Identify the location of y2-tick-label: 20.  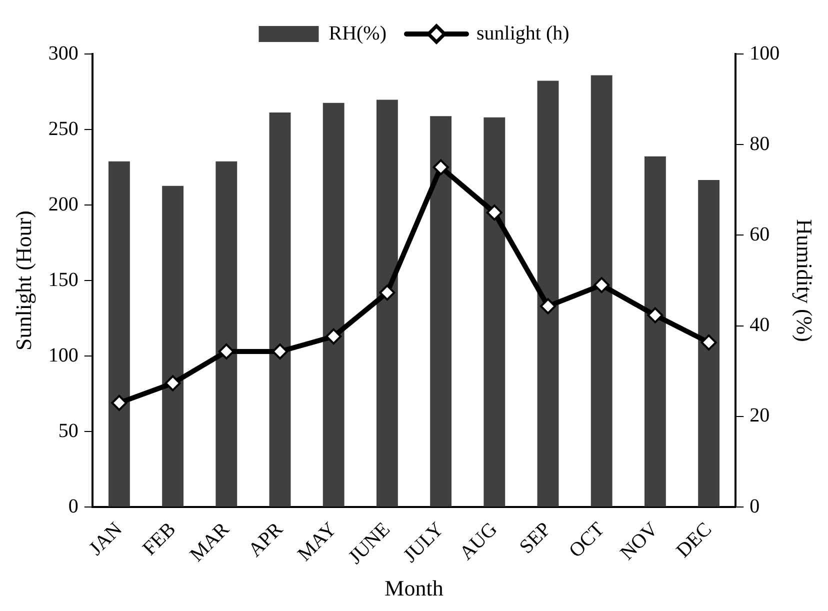
(760, 415).